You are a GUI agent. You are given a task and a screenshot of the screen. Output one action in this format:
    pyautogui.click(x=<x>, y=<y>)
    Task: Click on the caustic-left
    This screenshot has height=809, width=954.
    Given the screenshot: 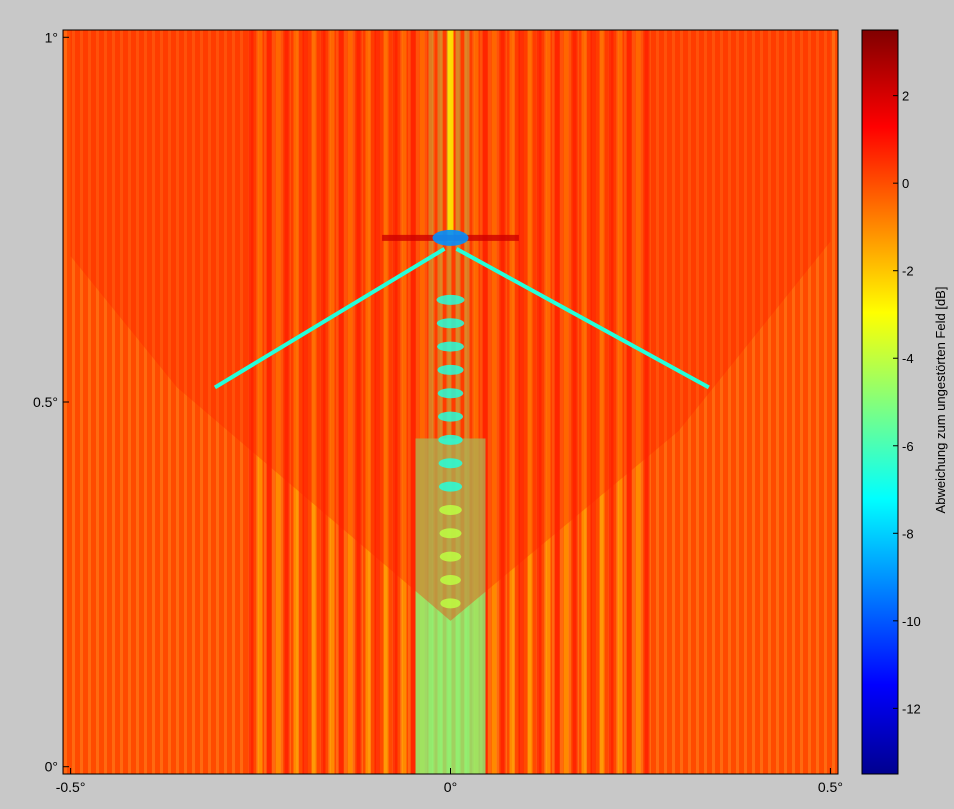 What is the action you would take?
    pyautogui.click(x=329, y=318)
    